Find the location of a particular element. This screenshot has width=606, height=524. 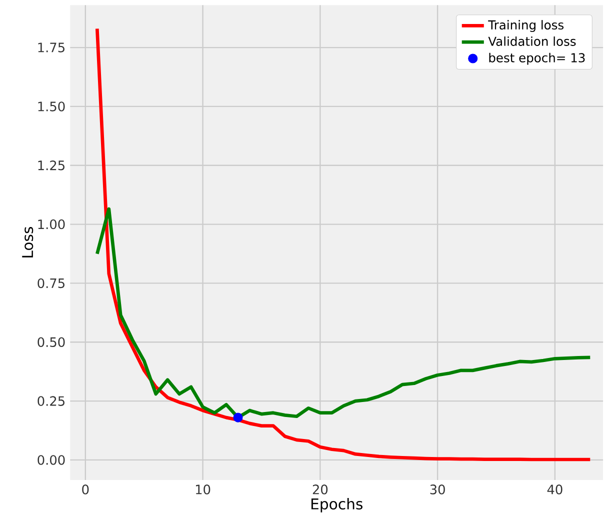

x-tick-label: 30 is located at coordinates (437, 489).